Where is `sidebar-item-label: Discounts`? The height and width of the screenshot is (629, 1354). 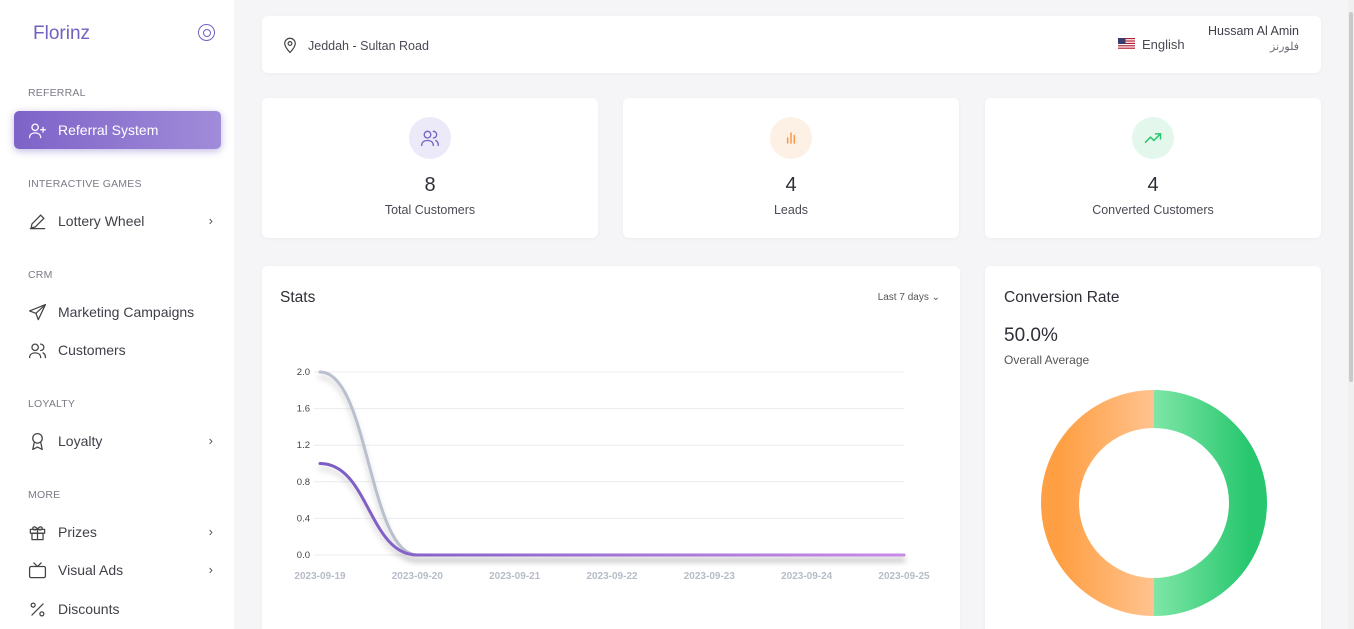
sidebar-item-label: Discounts is located at coordinates (89, 609).